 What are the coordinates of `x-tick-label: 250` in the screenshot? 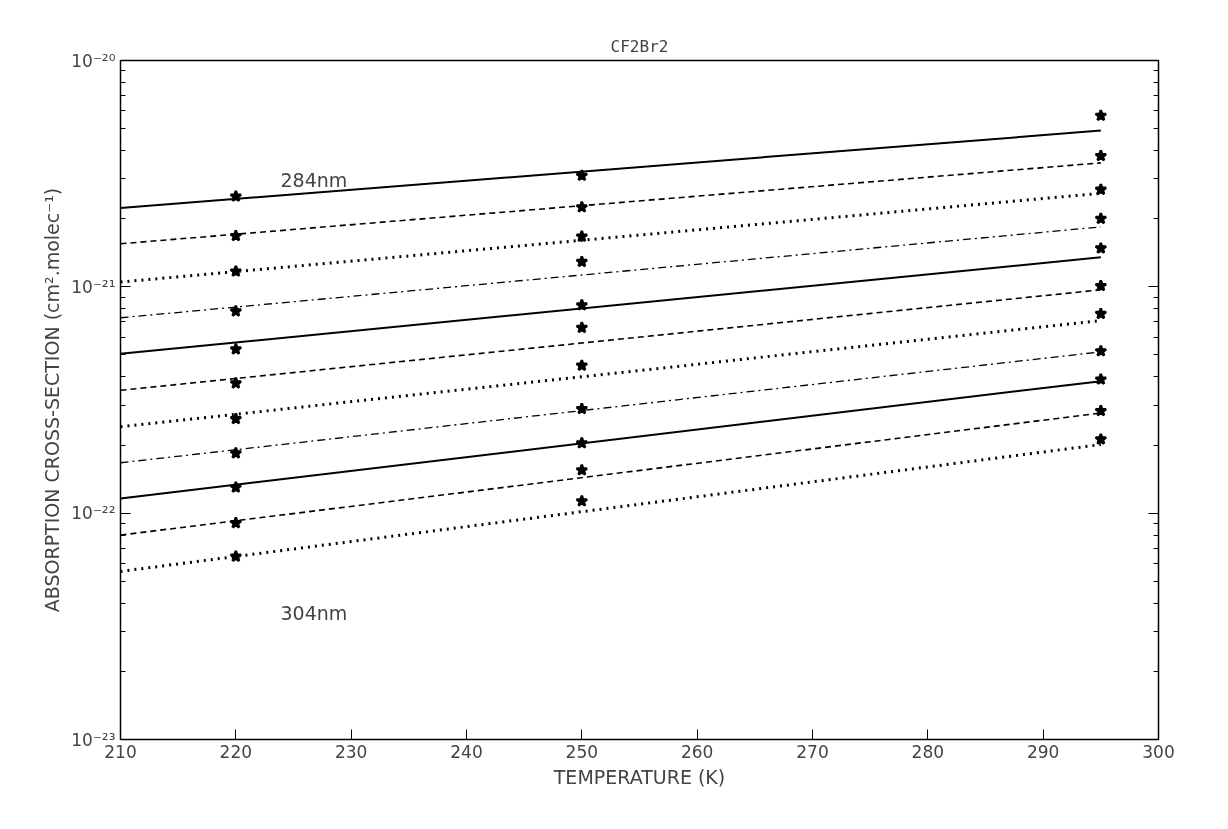 It's located at (582, 751).